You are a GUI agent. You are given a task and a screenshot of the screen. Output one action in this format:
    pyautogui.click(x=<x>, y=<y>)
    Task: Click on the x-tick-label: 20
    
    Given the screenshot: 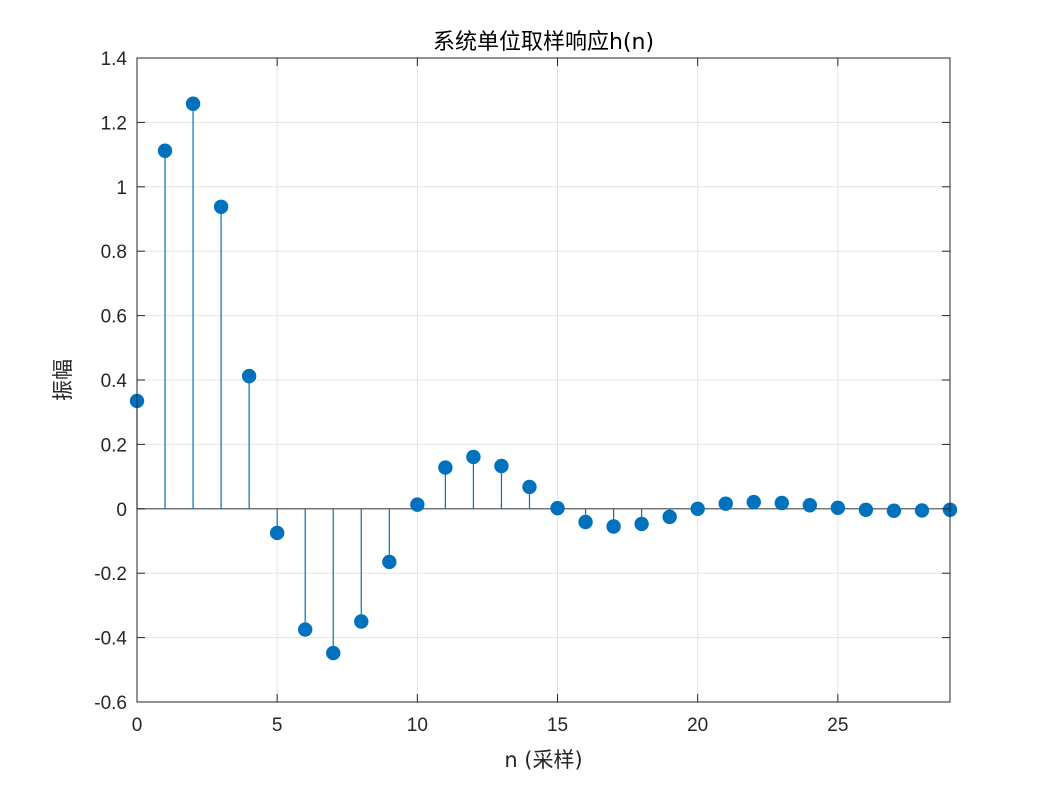 What is the action you would take?
    pyautogui.click(x=697, y=725)
    